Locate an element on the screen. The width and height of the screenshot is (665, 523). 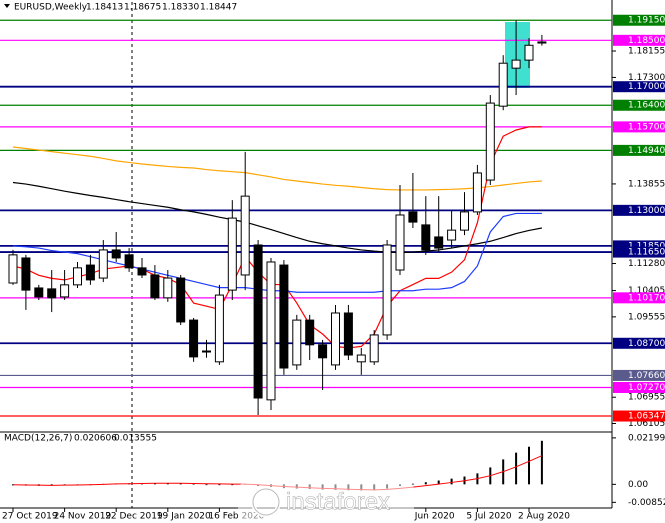
watermark: instaforex is located at coordinates (326, 502).